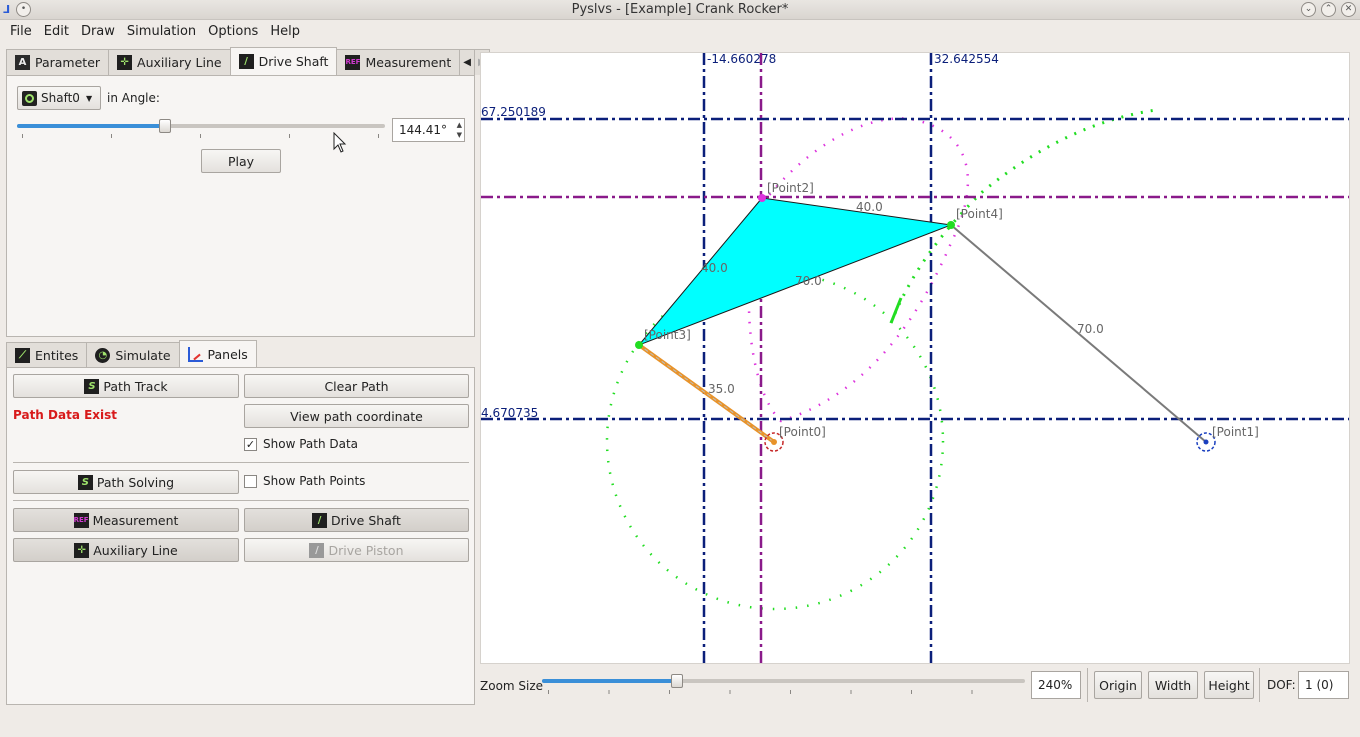 This screenshot has width=1360, height=737. What do you see at coordinates (802, 432) in the screenshot?
I see `point-label: [Point0]` at bounding box center [802, 432].